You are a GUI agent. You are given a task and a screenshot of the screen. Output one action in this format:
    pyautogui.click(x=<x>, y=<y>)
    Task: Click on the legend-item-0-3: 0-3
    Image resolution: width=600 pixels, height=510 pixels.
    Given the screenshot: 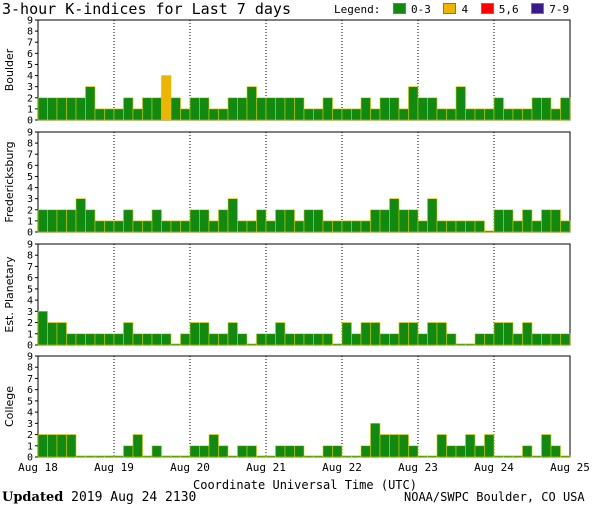 What is the action you would take?
    pyautogui.click(x=411, y=9)
    